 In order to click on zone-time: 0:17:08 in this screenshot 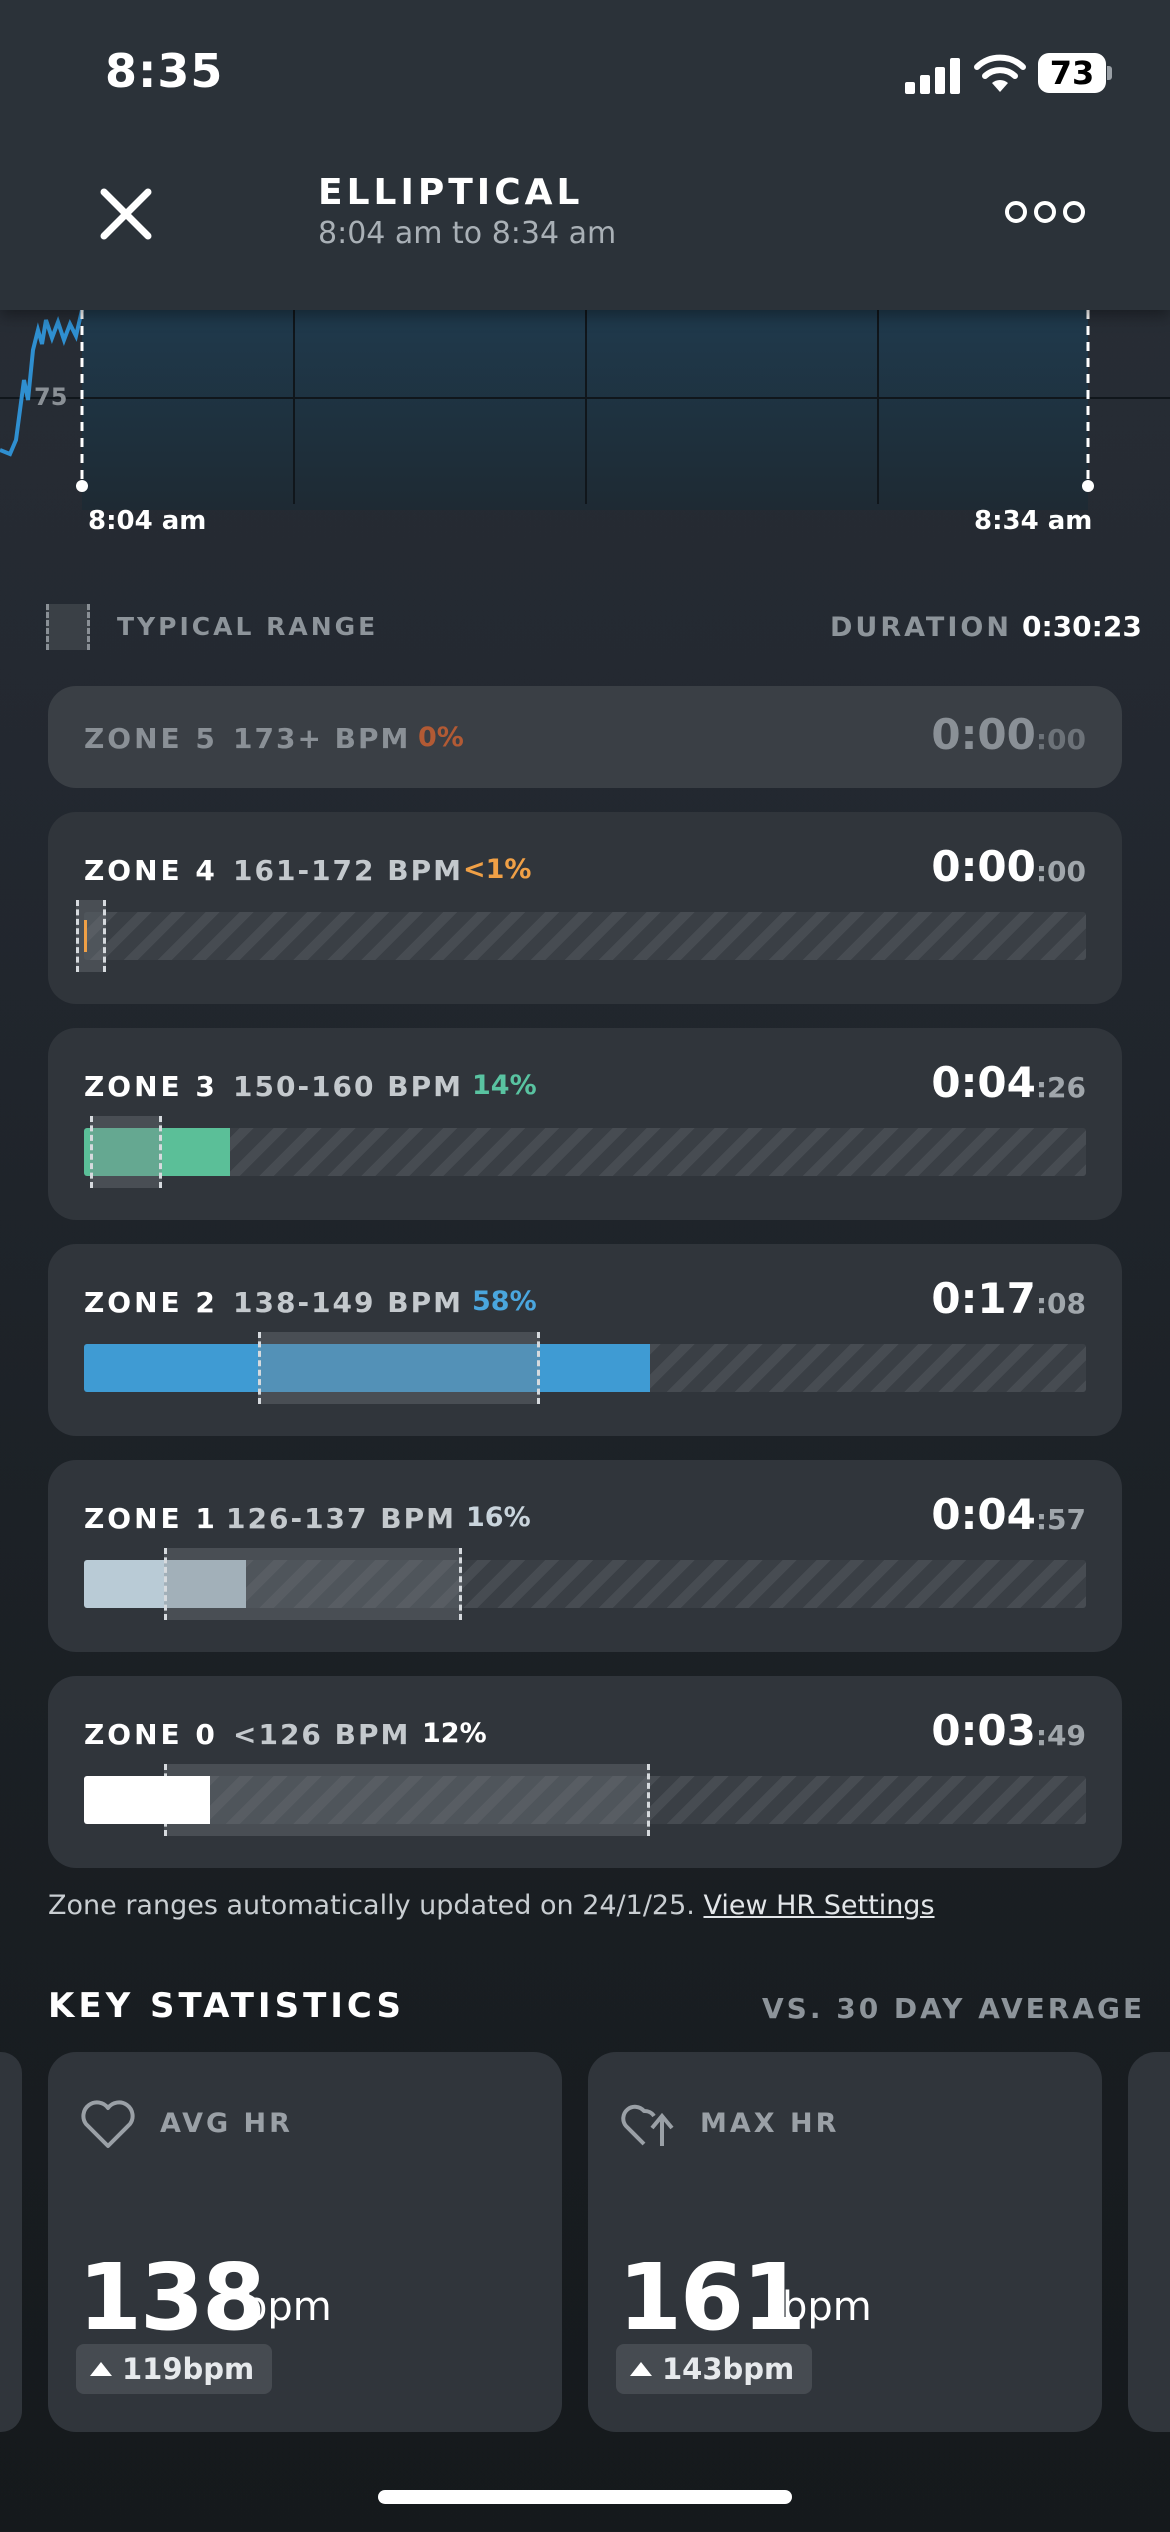, I will do `click(1008, 1298)`.